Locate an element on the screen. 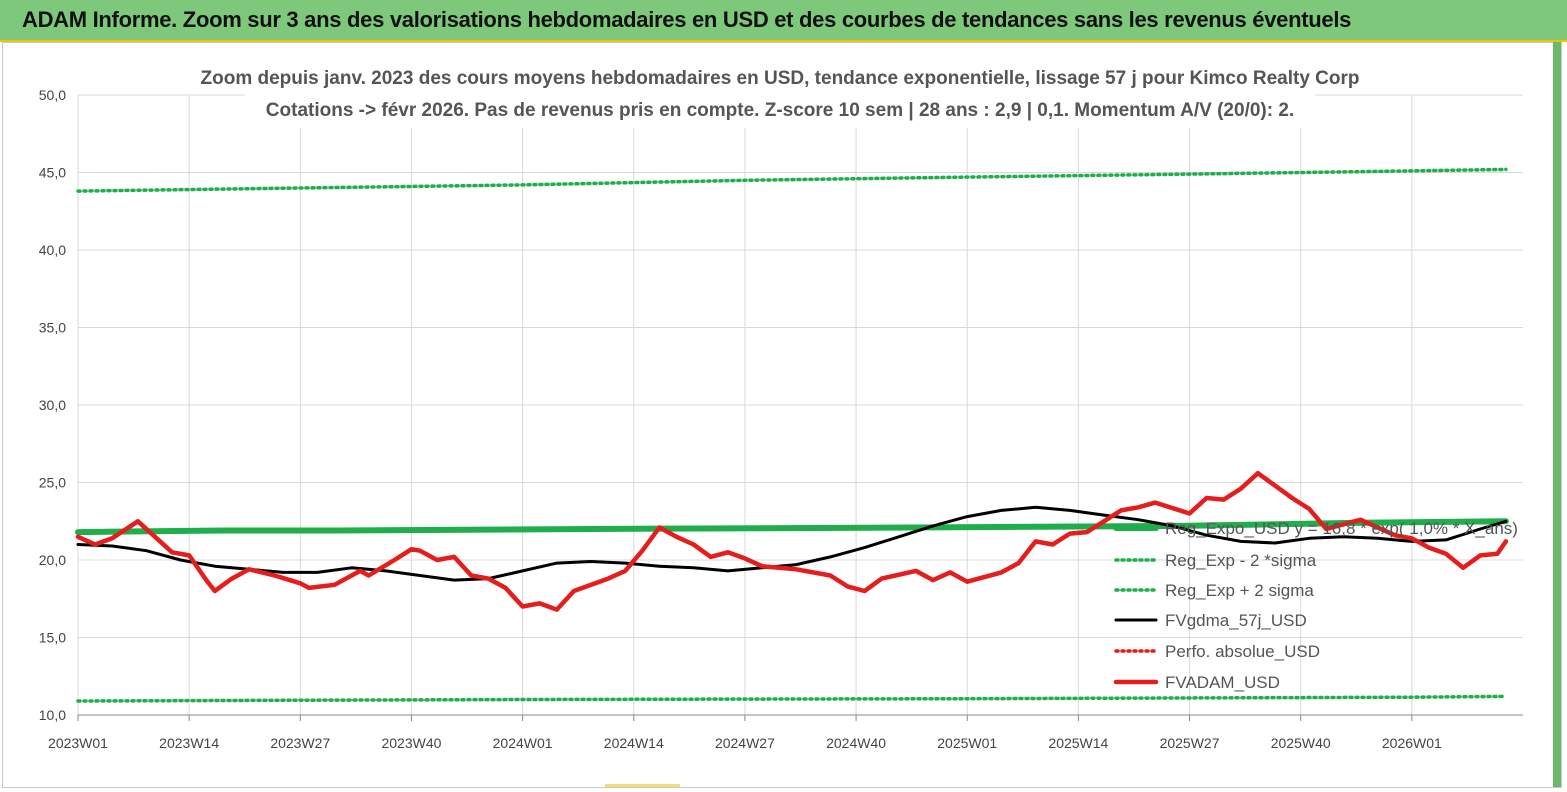 The width and height of the screenshot is (1567, 792). x-tick-label: 2026W01 is located at coordinates (1412, 743).